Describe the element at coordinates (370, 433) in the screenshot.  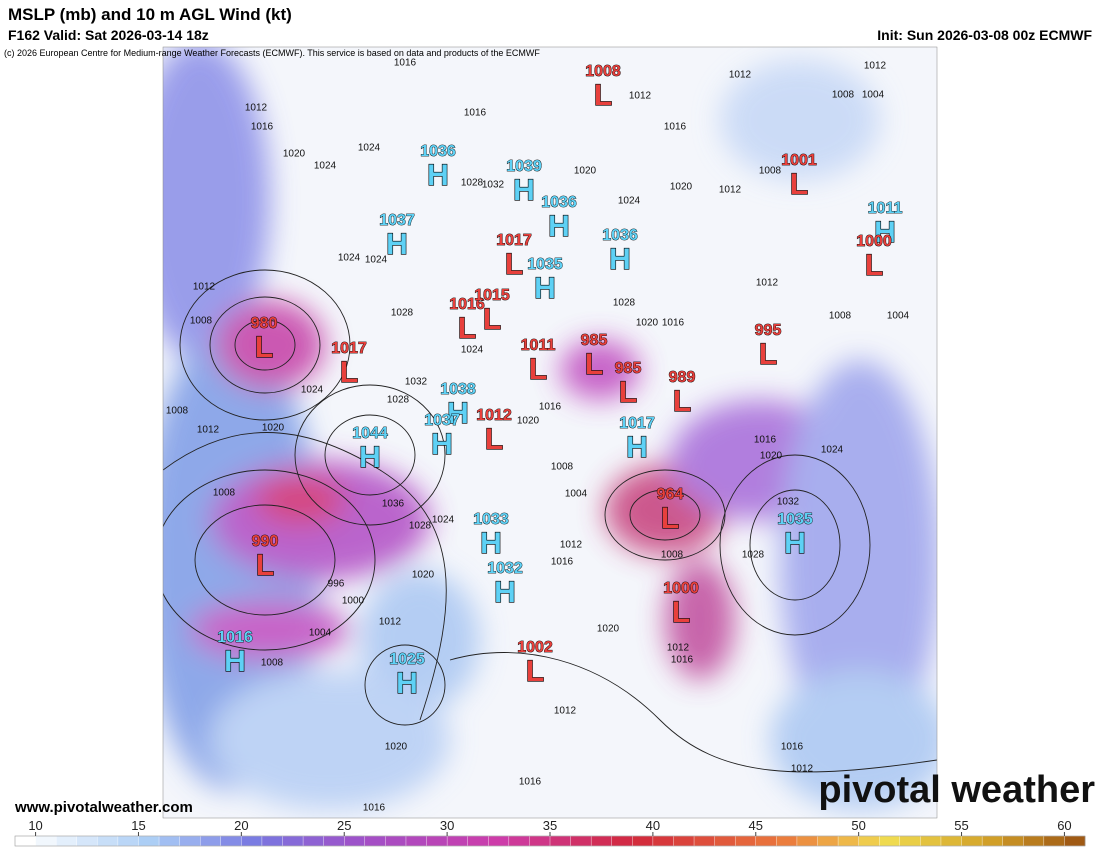
I see `center-value: 1044` at that location.